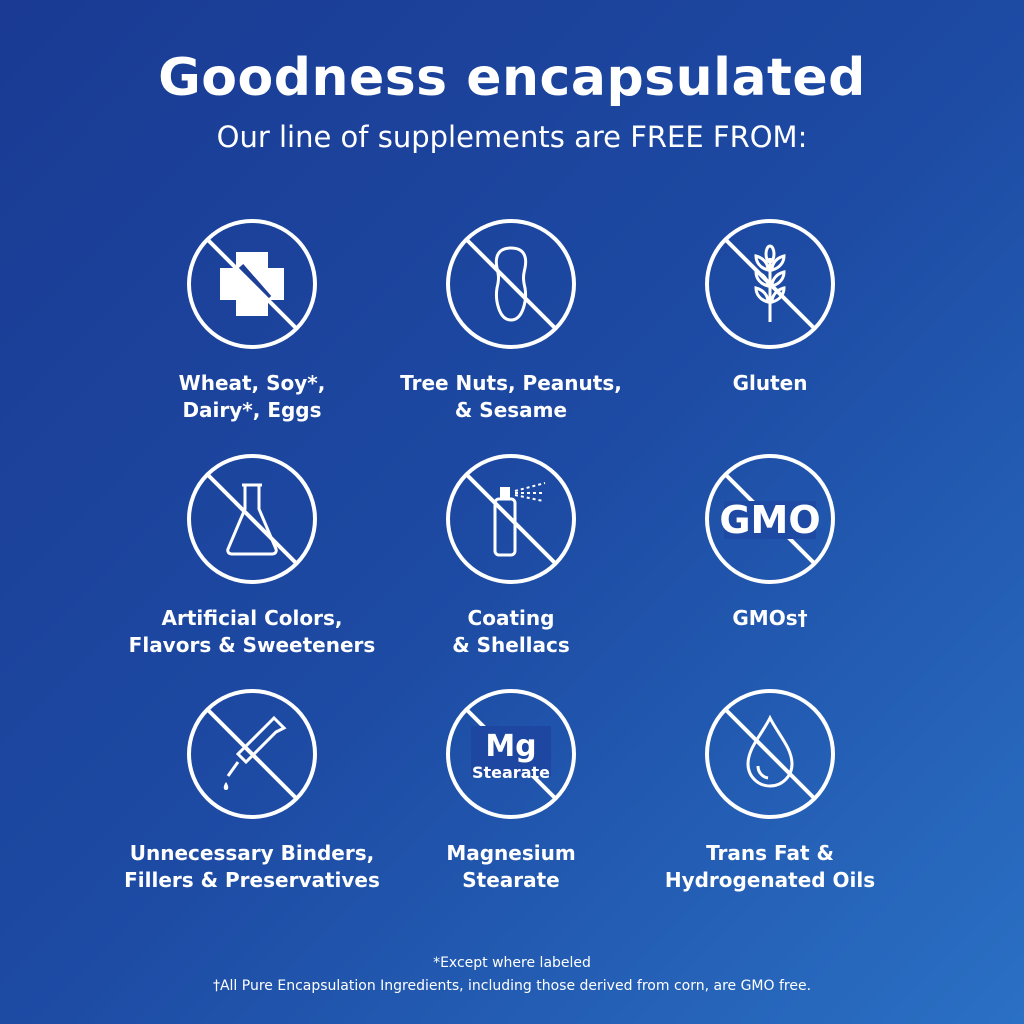  I want to click on item-label-line2: & Shellacs, so click(511, 645).